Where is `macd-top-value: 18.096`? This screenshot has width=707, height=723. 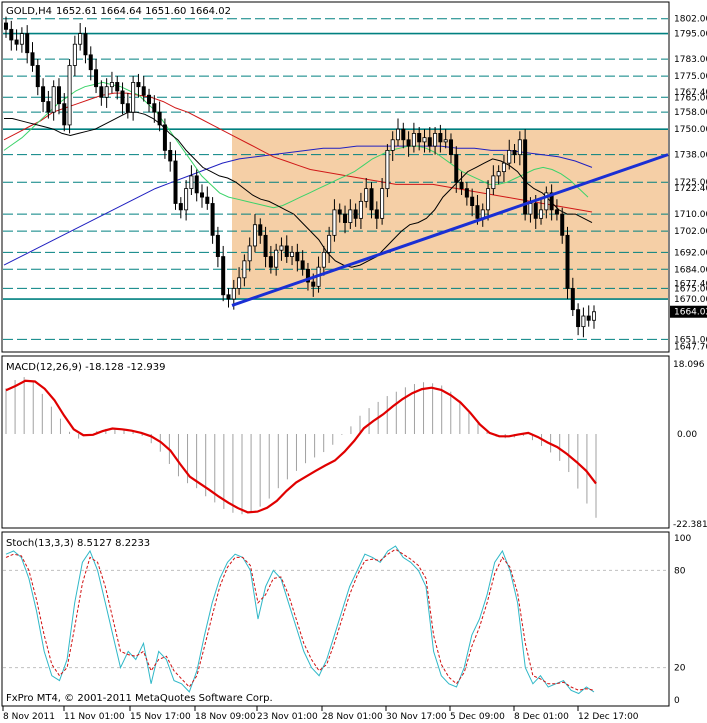
macd-top-value: 18.096 is located at coordinates (689, 365).